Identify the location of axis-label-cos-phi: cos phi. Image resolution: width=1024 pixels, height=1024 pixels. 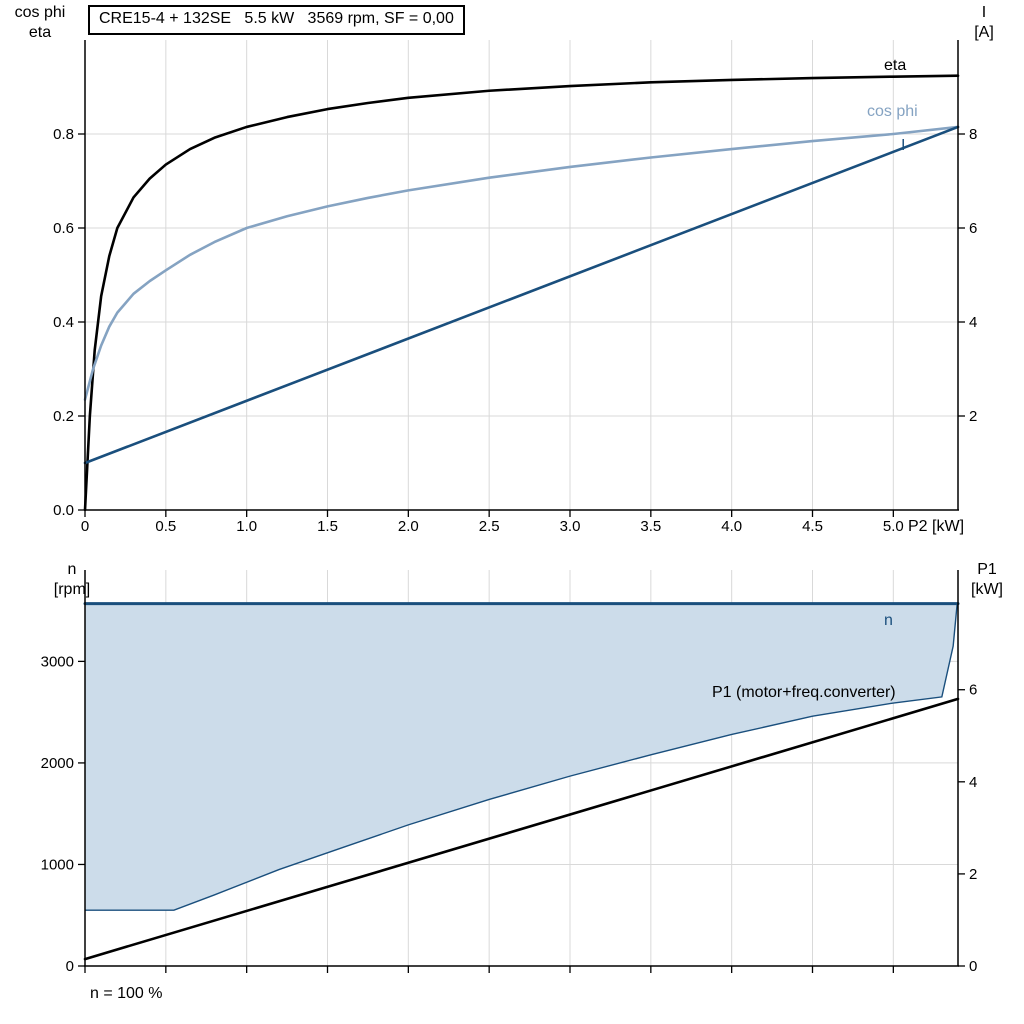
(40, 12).